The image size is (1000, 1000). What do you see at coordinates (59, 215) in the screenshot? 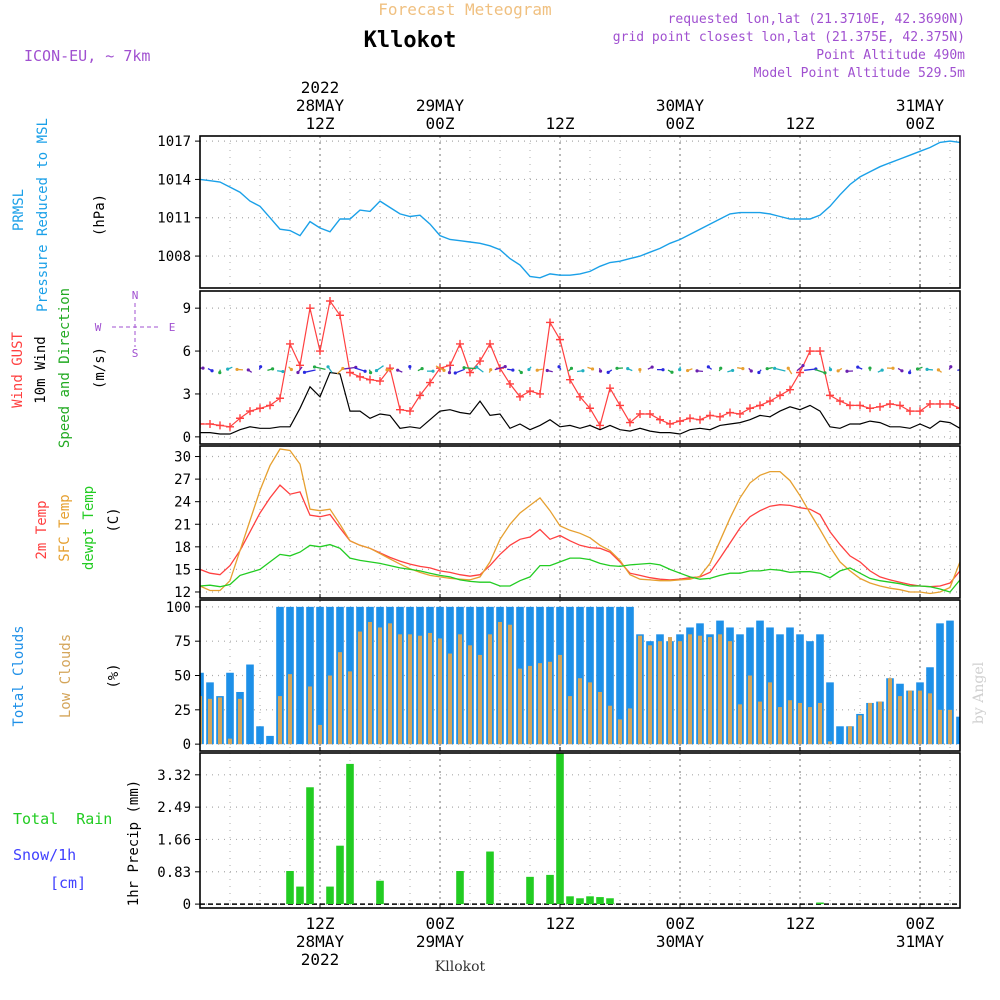
I see `pressure-panel-labels: PRMSL Pressure Reduced to MSL (hPa)` at bounding box center [59, 215].